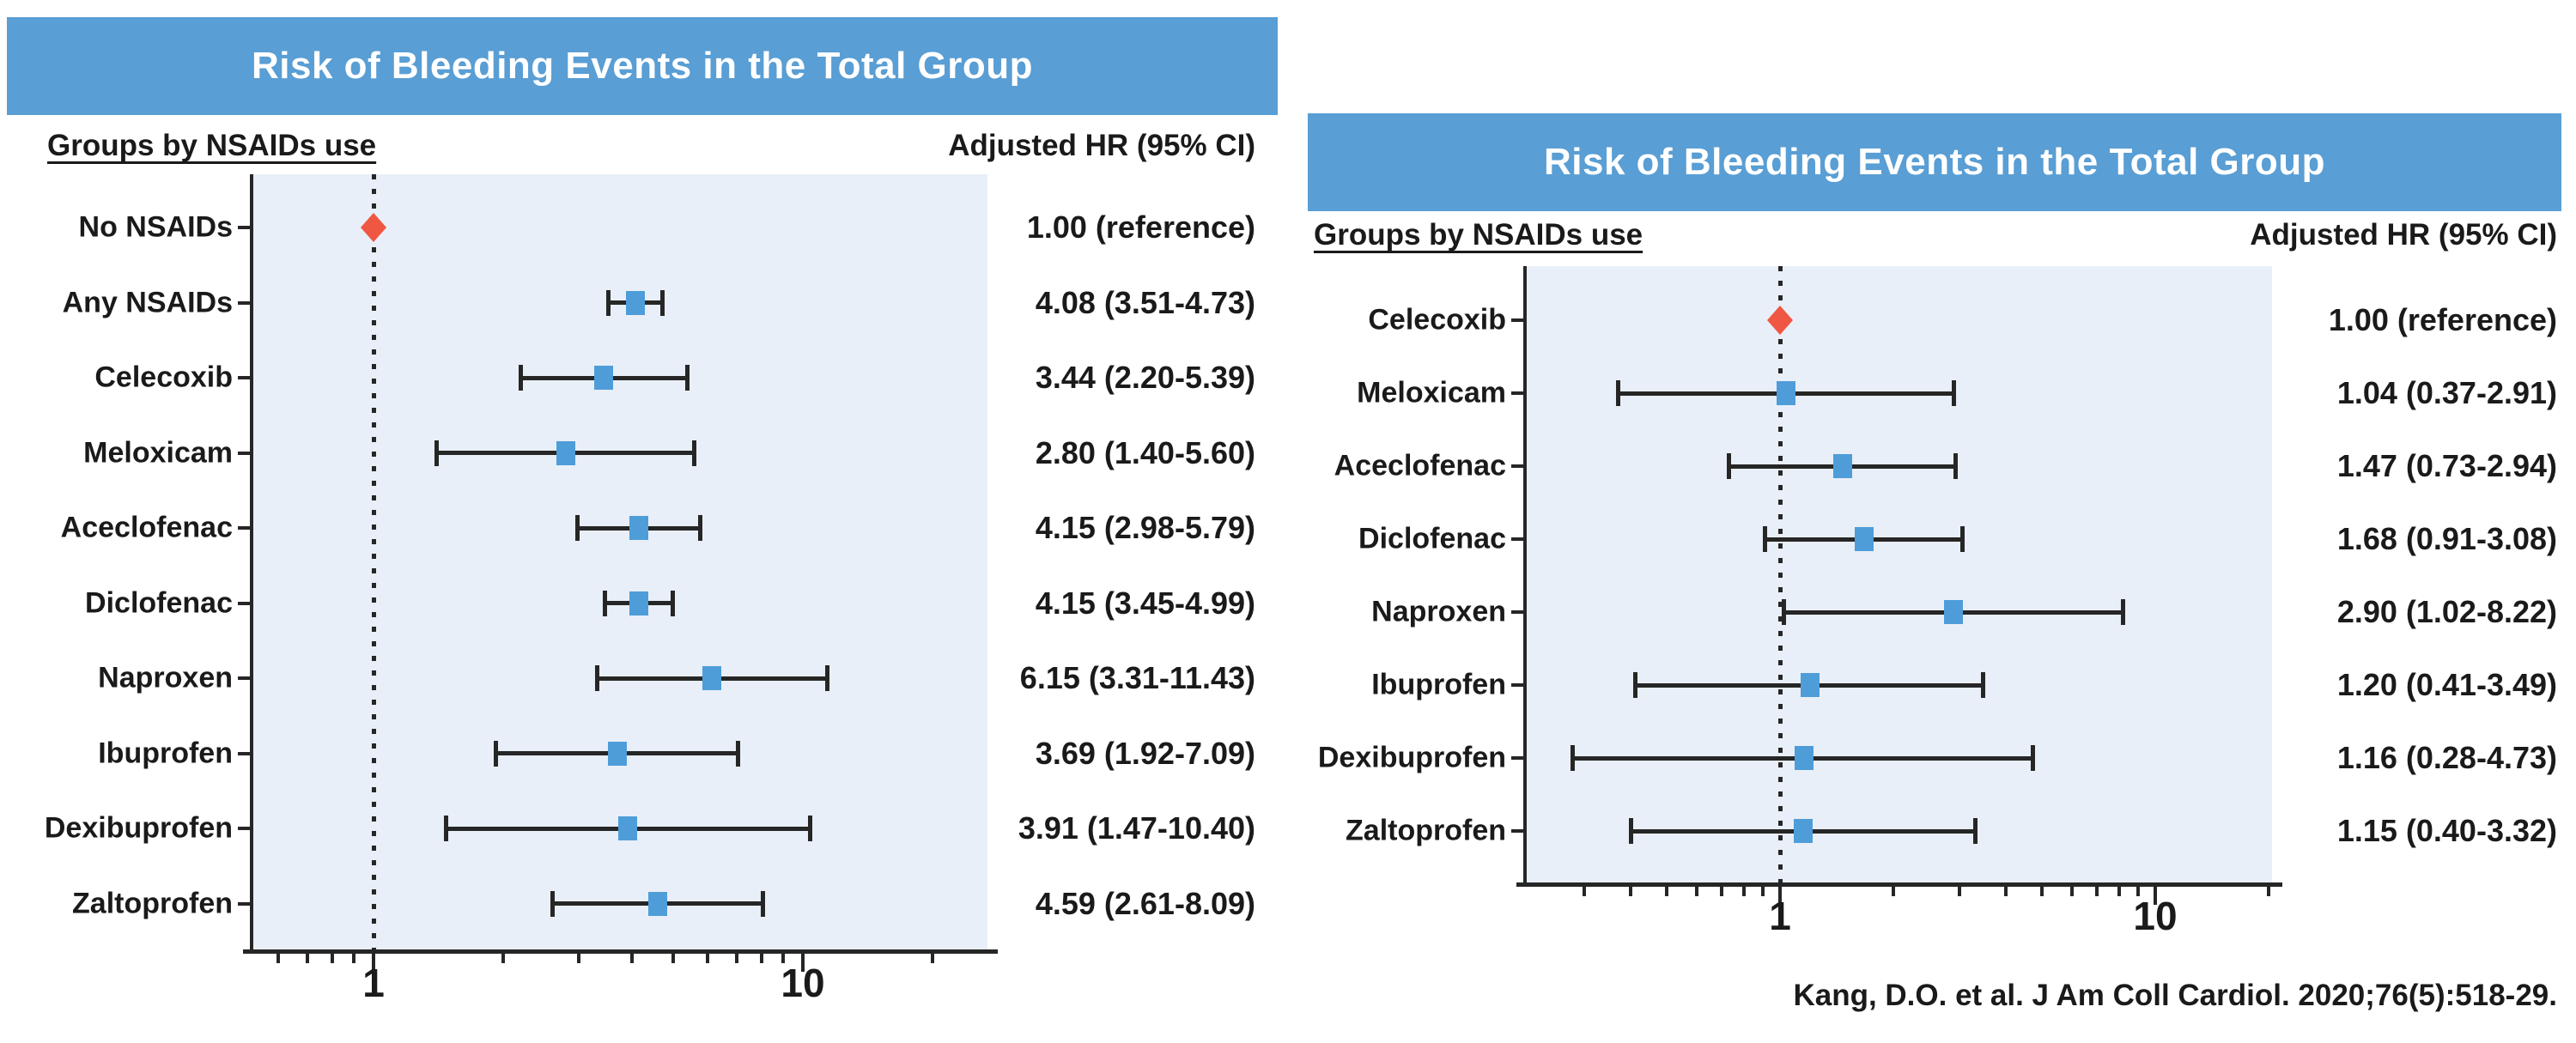  I want to click on row-label: Meloxicam, so click(1431, 392).